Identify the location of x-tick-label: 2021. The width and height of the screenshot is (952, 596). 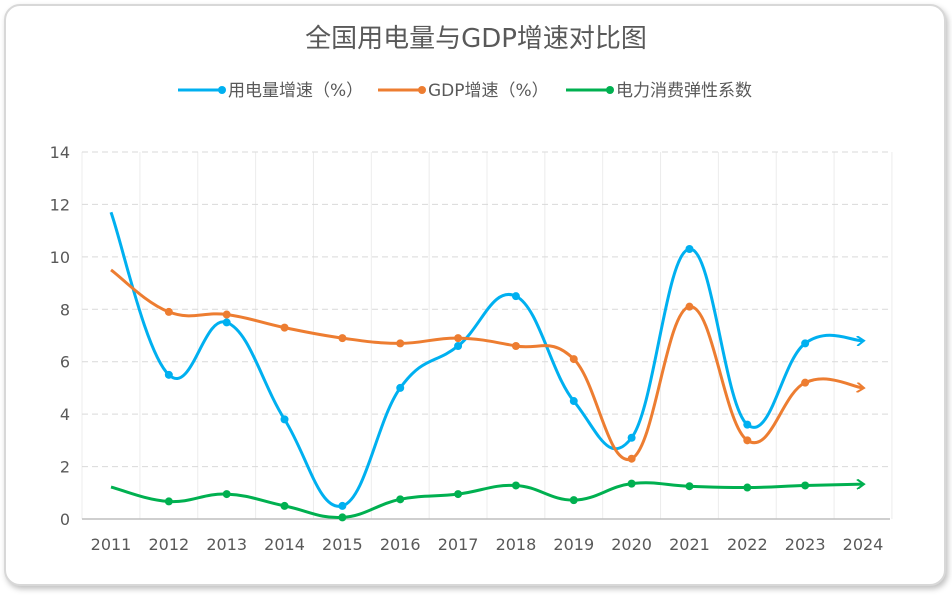
(689, 544).